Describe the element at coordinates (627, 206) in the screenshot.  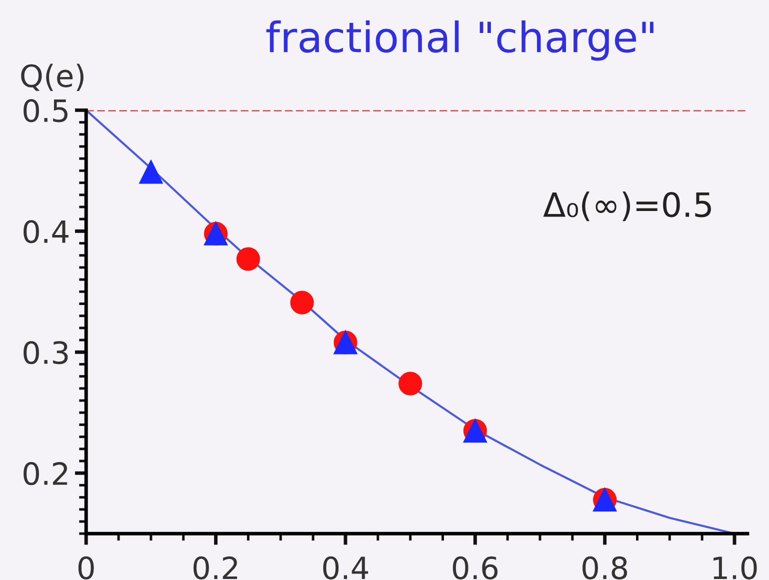
I see `annotation: Δ₀(∞)=0.5` at that location.